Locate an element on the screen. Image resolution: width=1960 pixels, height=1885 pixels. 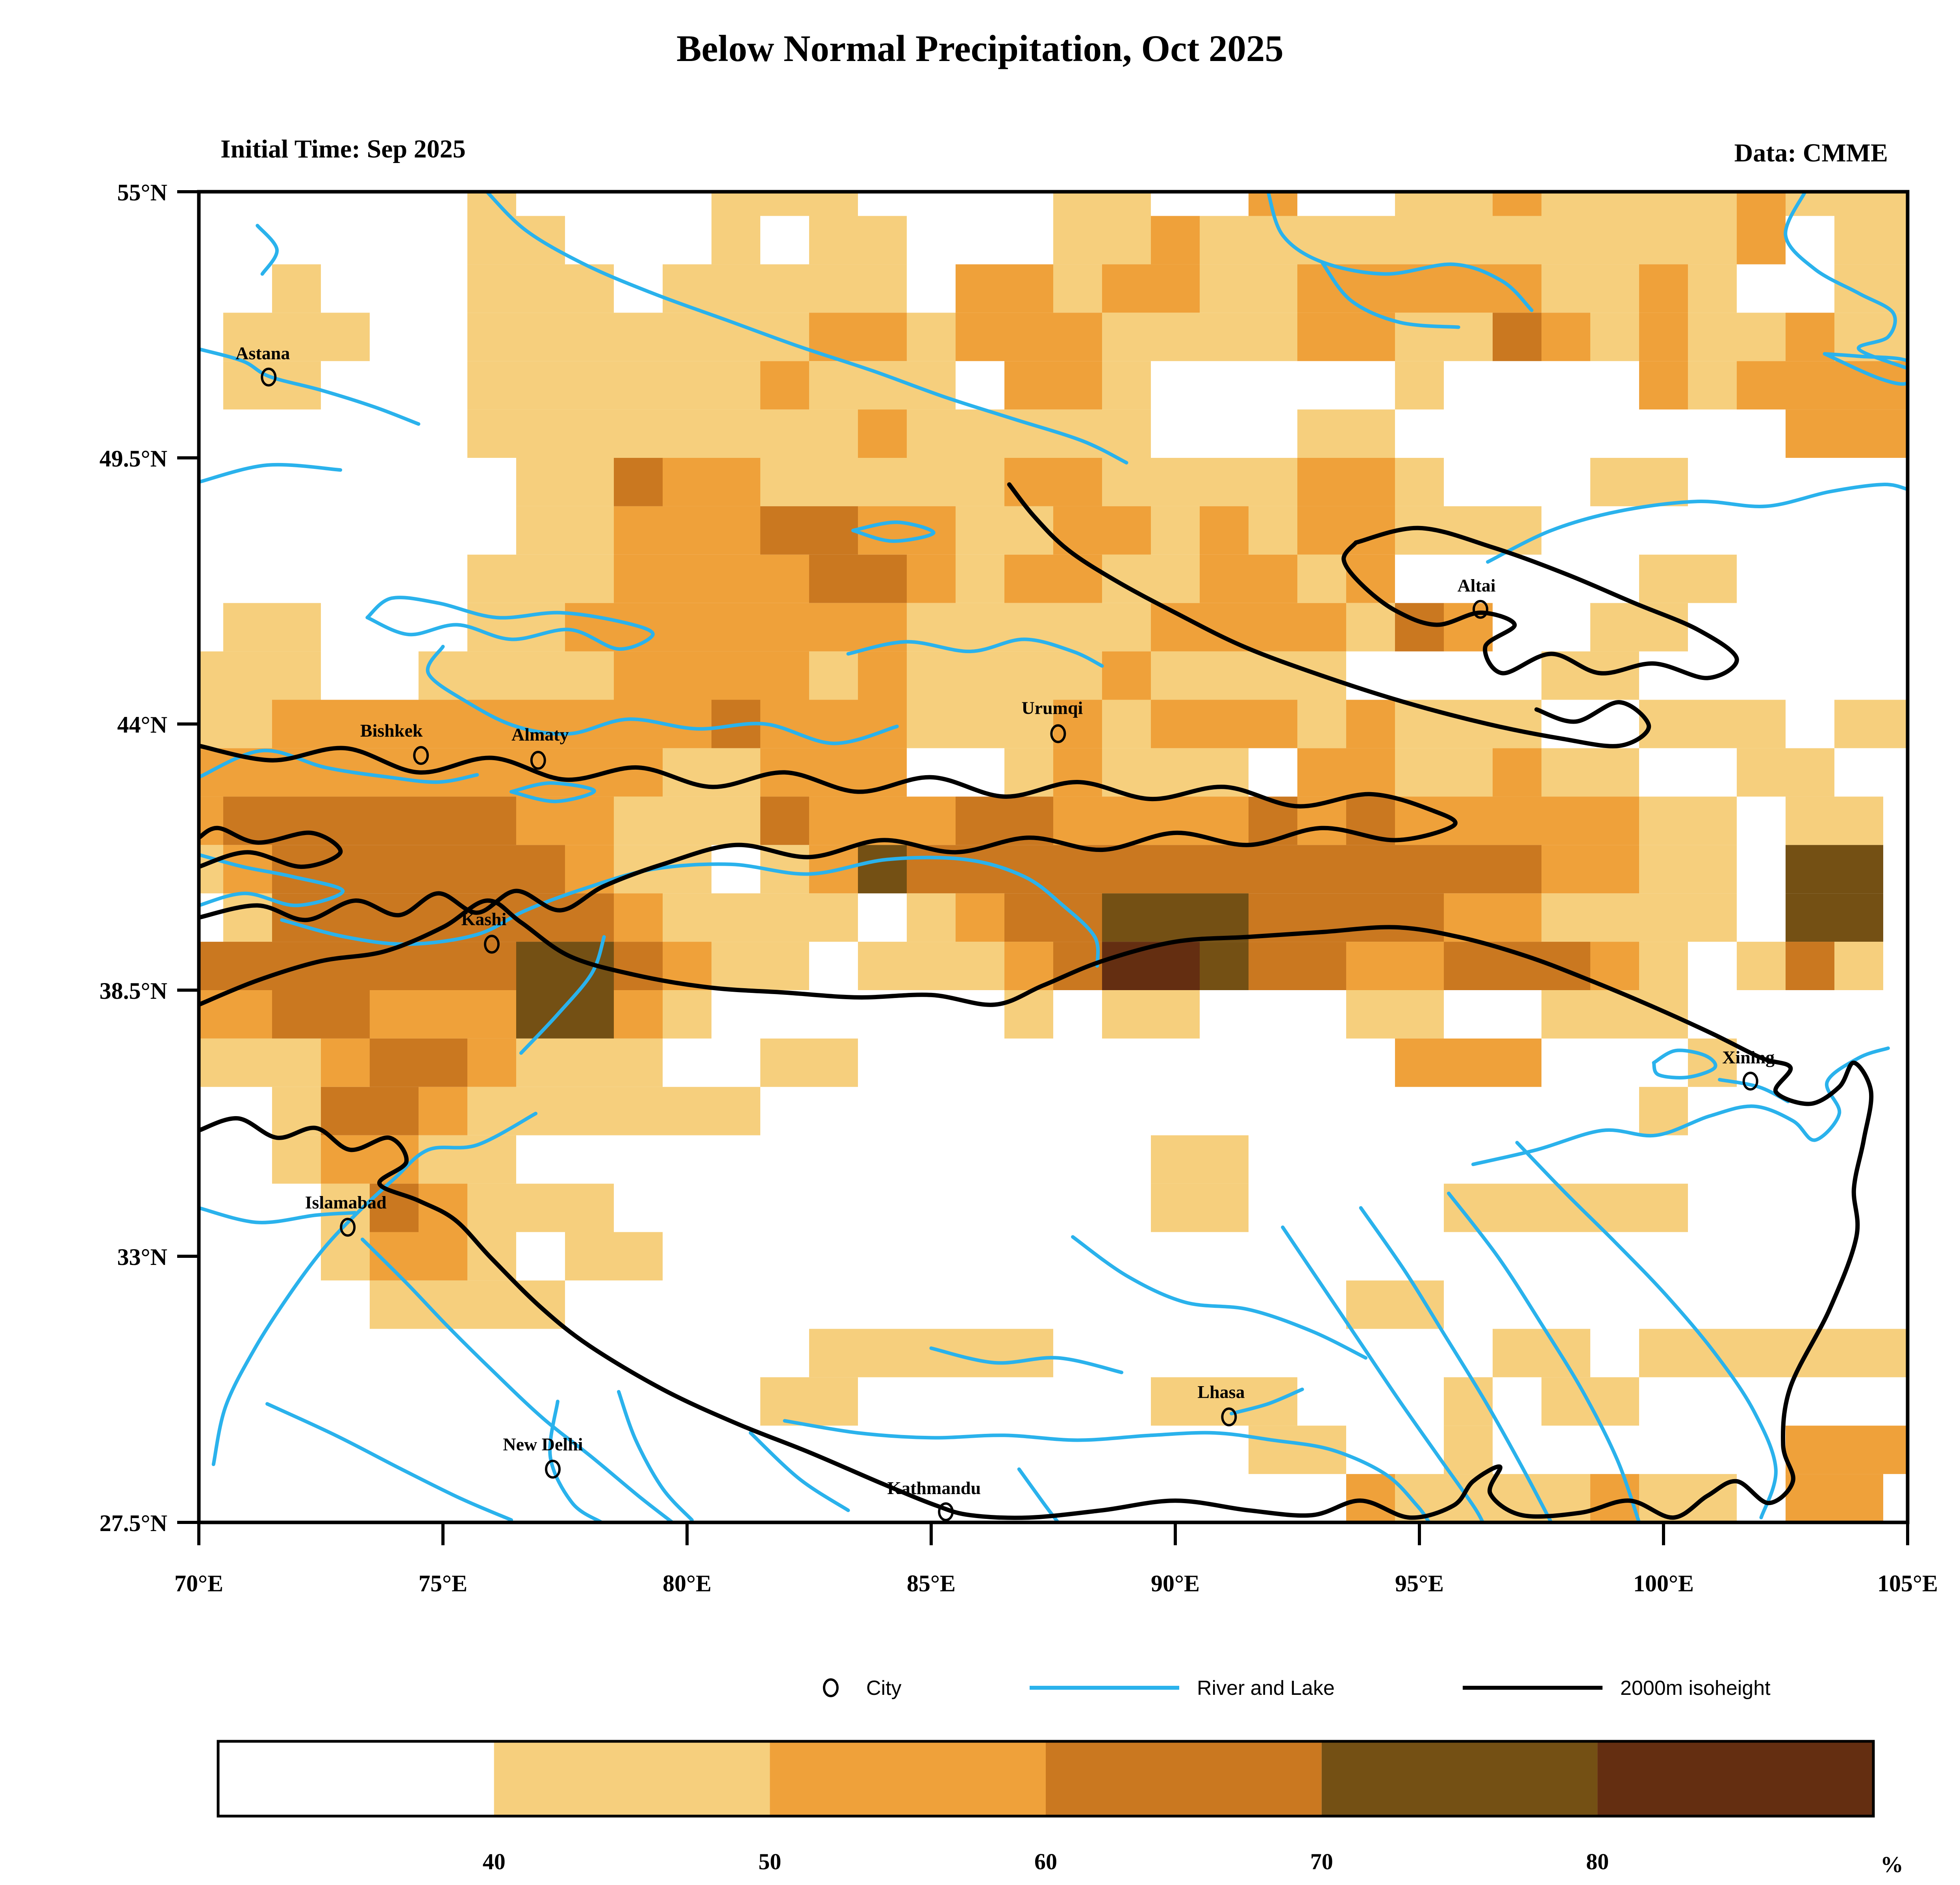
contour-sayan is located at coordinates (1329, 615).